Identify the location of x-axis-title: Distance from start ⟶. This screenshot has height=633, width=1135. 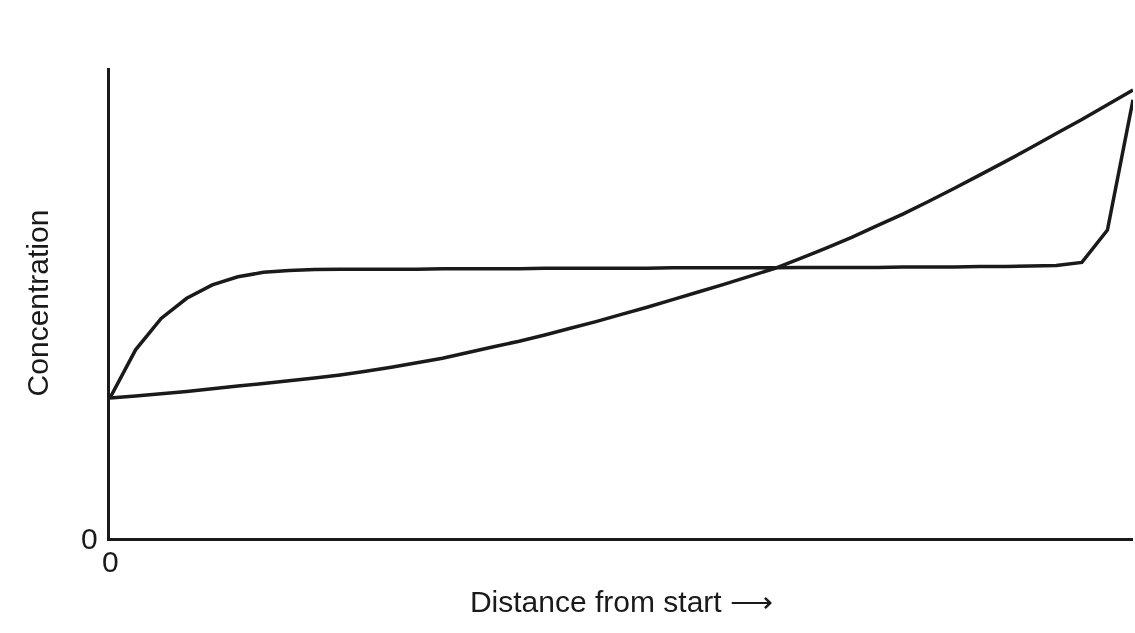
(621, 601).